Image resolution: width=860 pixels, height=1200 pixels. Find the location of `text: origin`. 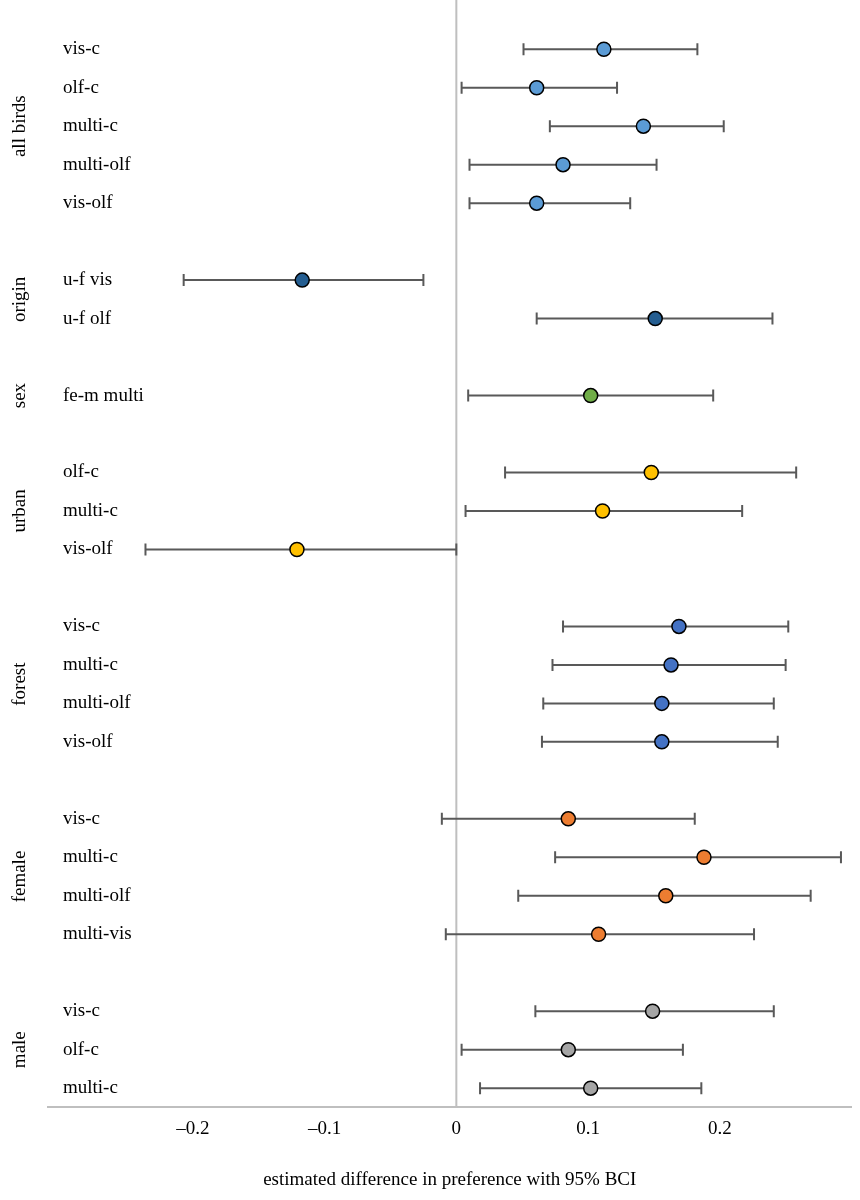

text: origin is located at coordinates (18, 299).